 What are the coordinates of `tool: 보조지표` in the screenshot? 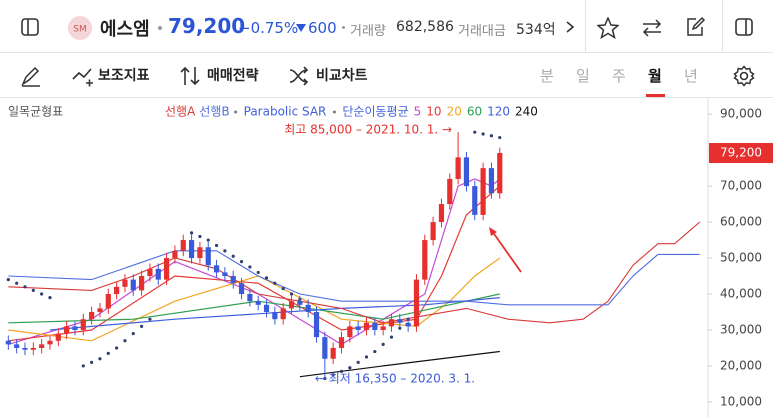 It's located at (124, 76).